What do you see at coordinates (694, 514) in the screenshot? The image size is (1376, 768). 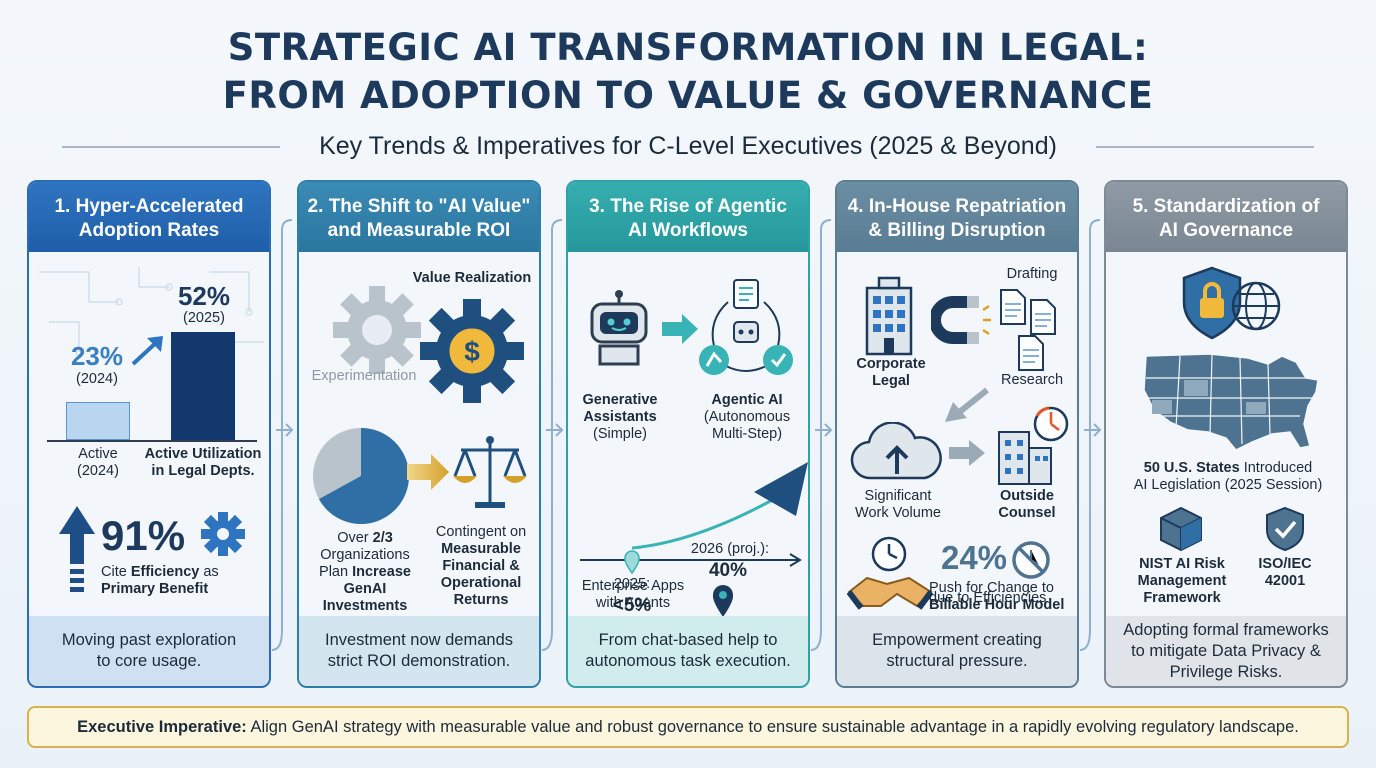 I see `growth-arrow-icon` at bounding box center [694, 514].